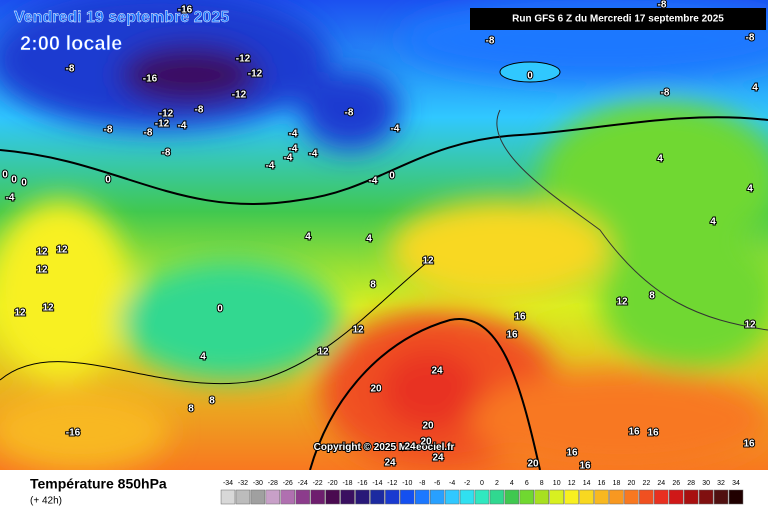 Image resolution: width=768 pixels, height=512 pixels. Describe the element at coordinates (288, 483) in the screenshot. I see `scale-tick-label: -26` at that location.